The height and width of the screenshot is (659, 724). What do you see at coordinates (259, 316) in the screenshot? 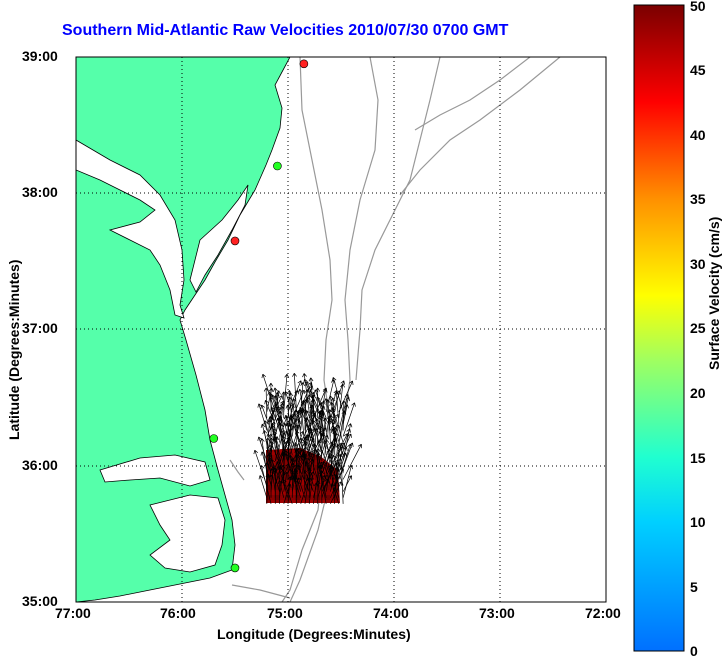
I see `radar-stations` at bounding box center [259, 316].